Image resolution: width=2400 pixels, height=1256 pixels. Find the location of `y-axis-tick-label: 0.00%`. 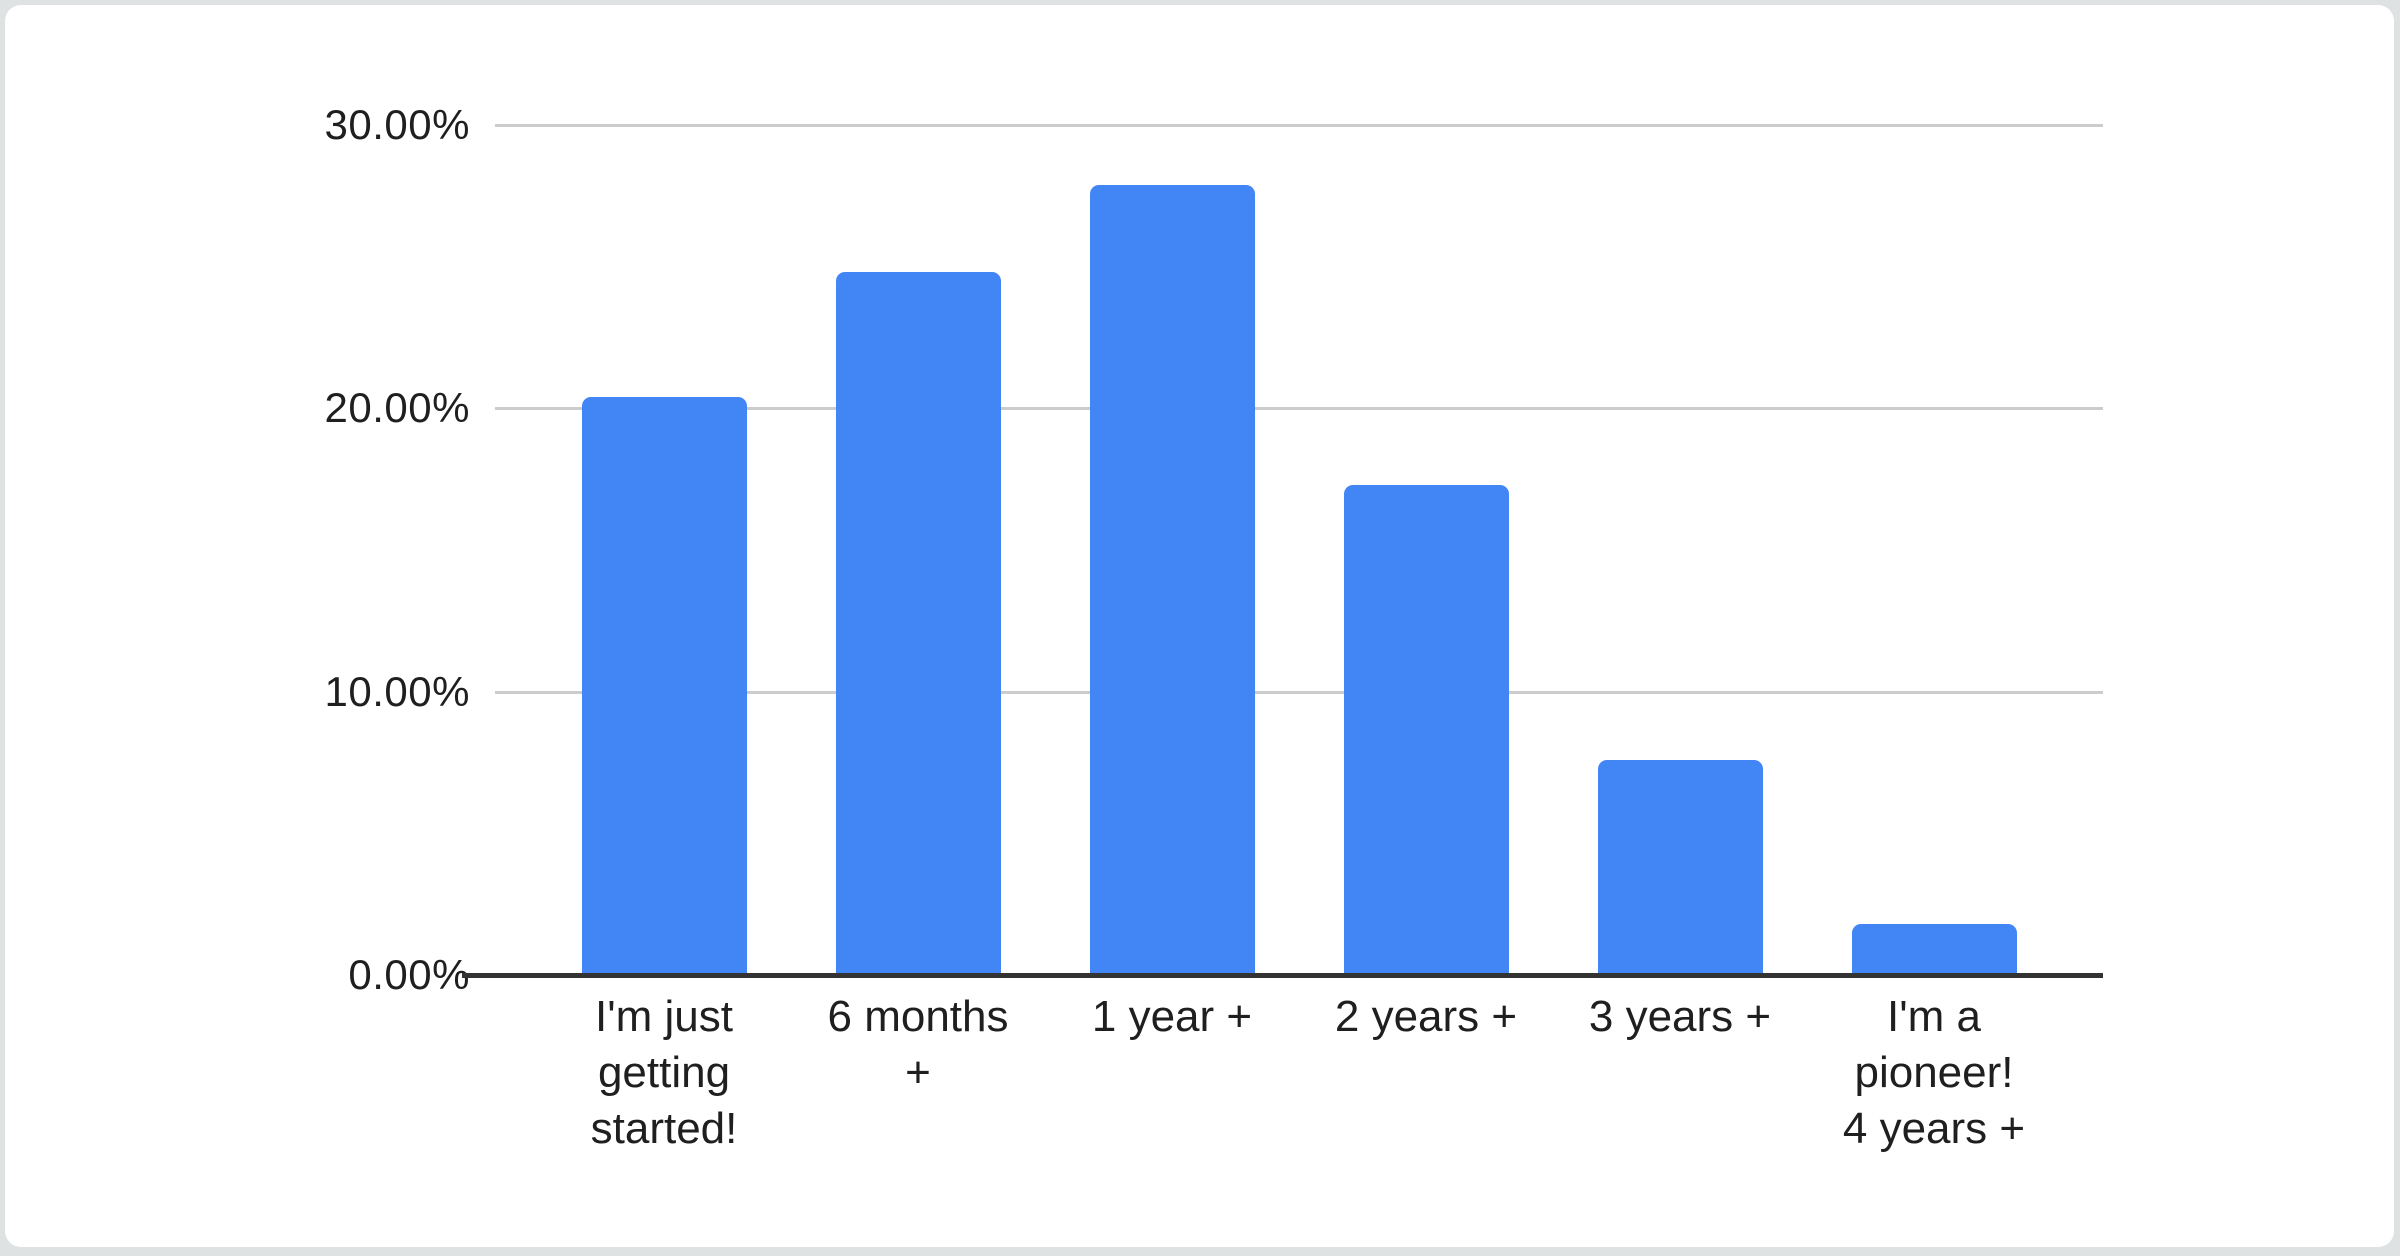

y-axis-tick-label: 0.00% is located at coordinates (409, 974).